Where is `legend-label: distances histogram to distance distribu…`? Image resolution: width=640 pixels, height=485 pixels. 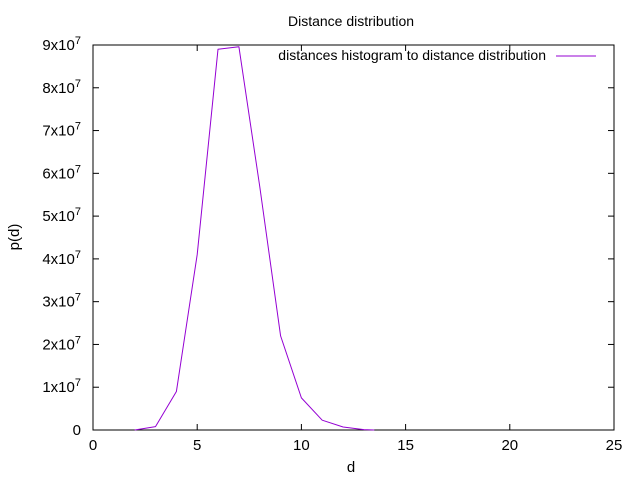
legend-label: distances histogram to distance distribu… is located at coordinates (412, 55).